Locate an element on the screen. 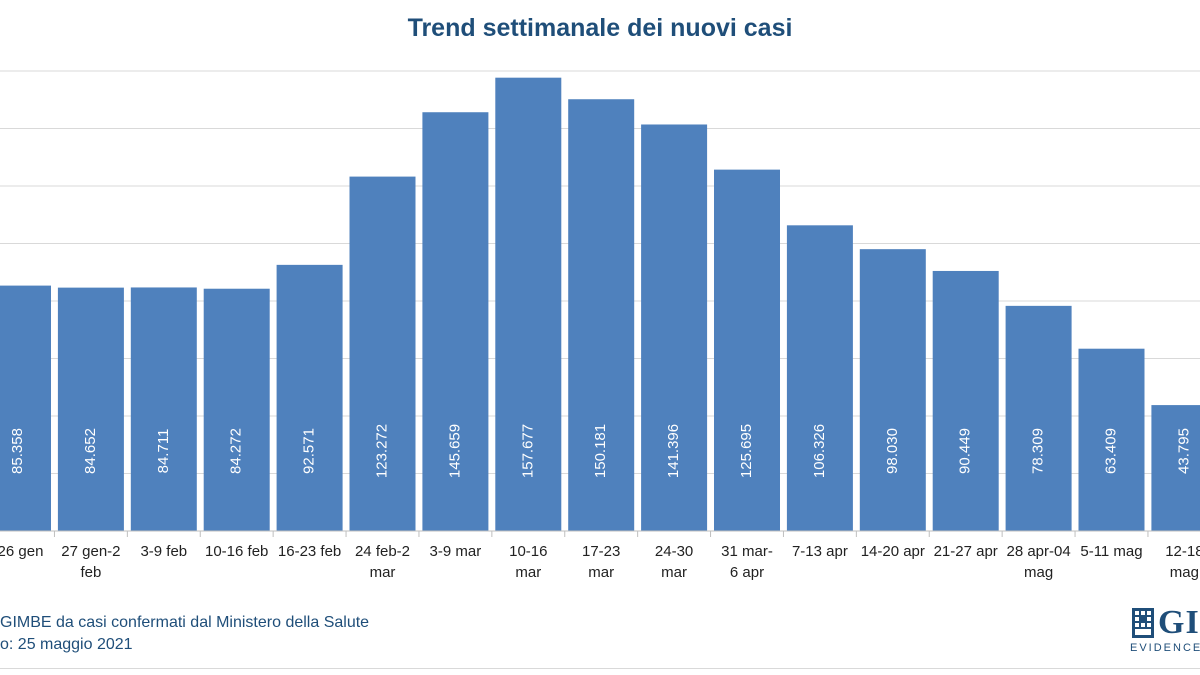  x-tick-label: 24 feb-2 mar is located at coordinates (382, 562).